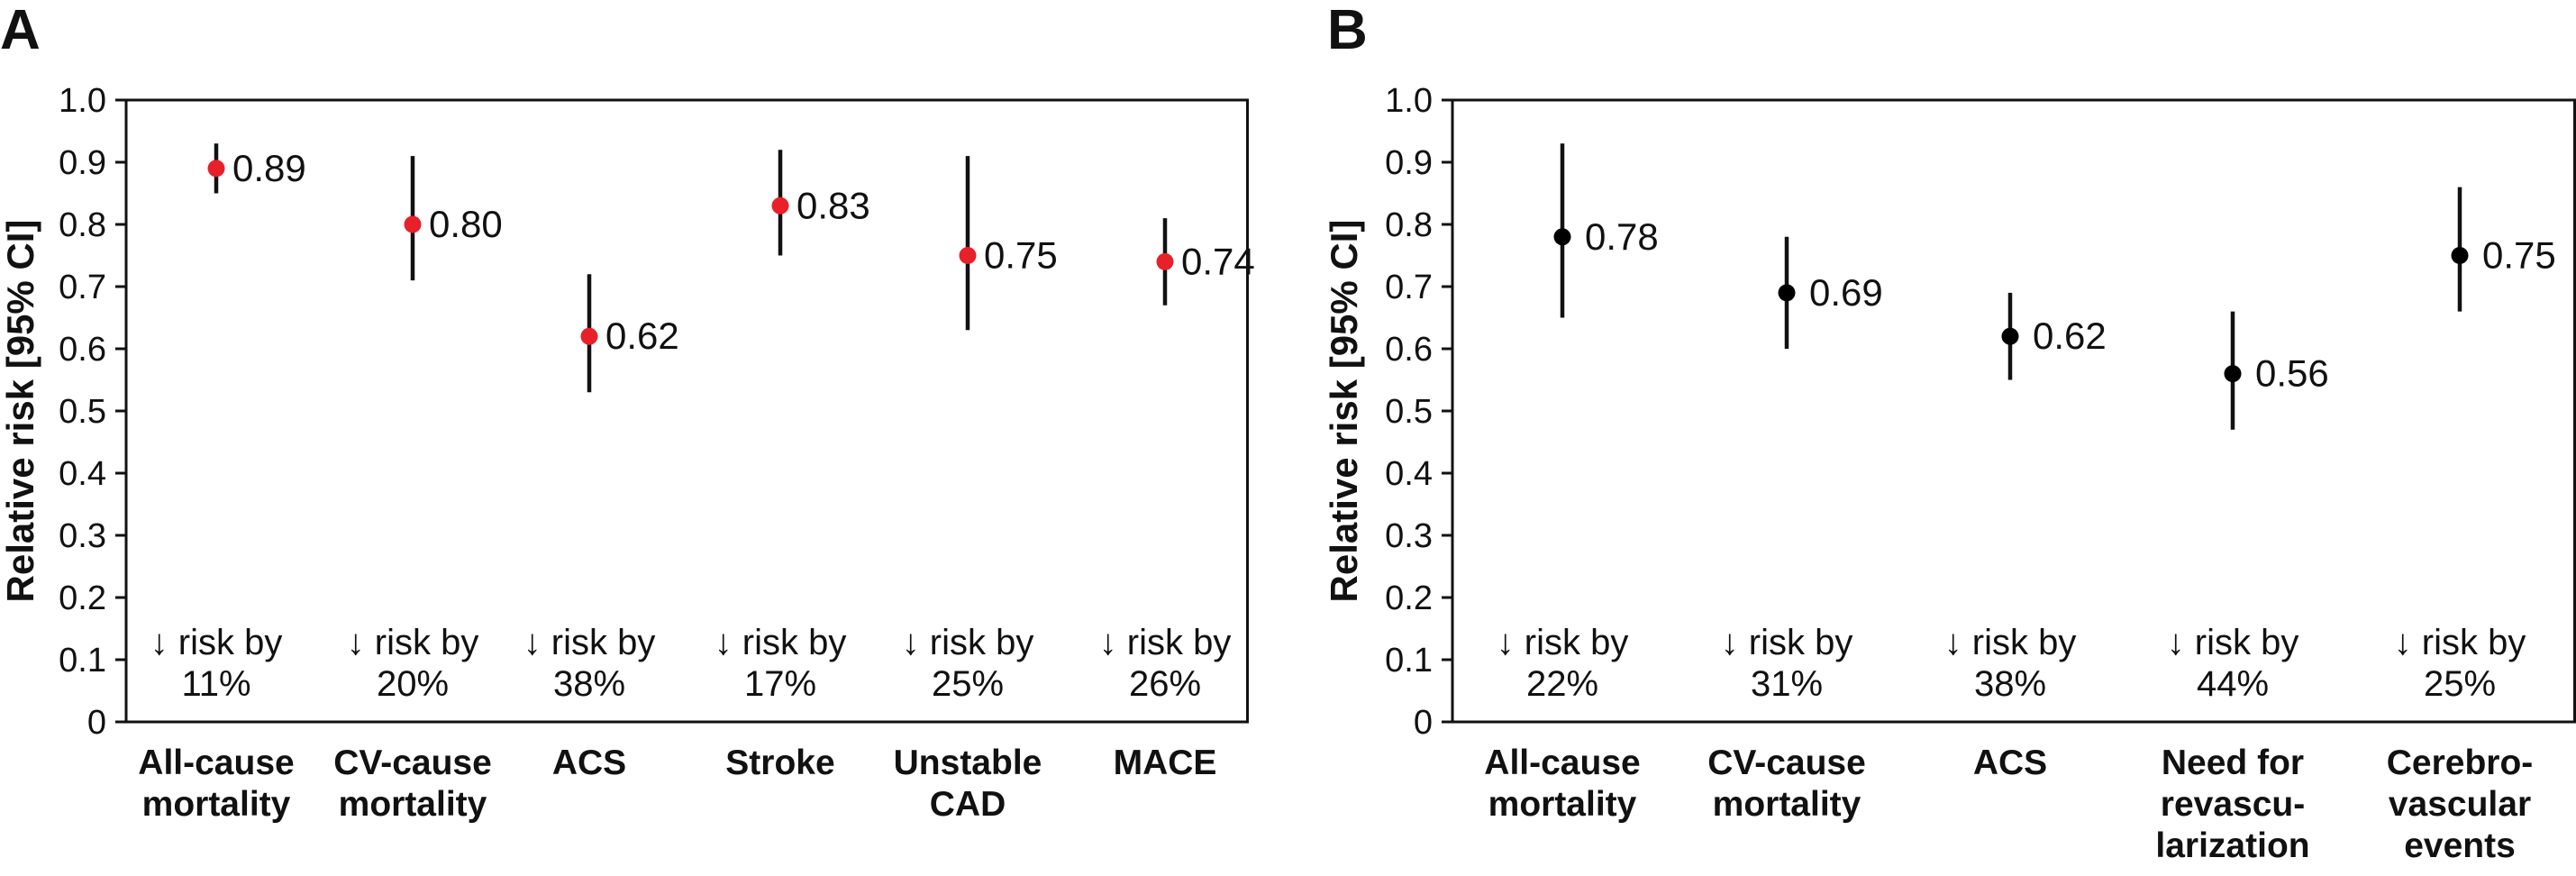  Describe the element at coordinates (2460, 763) in the screenshot. I see `category-label: Cerebro-` at that location.